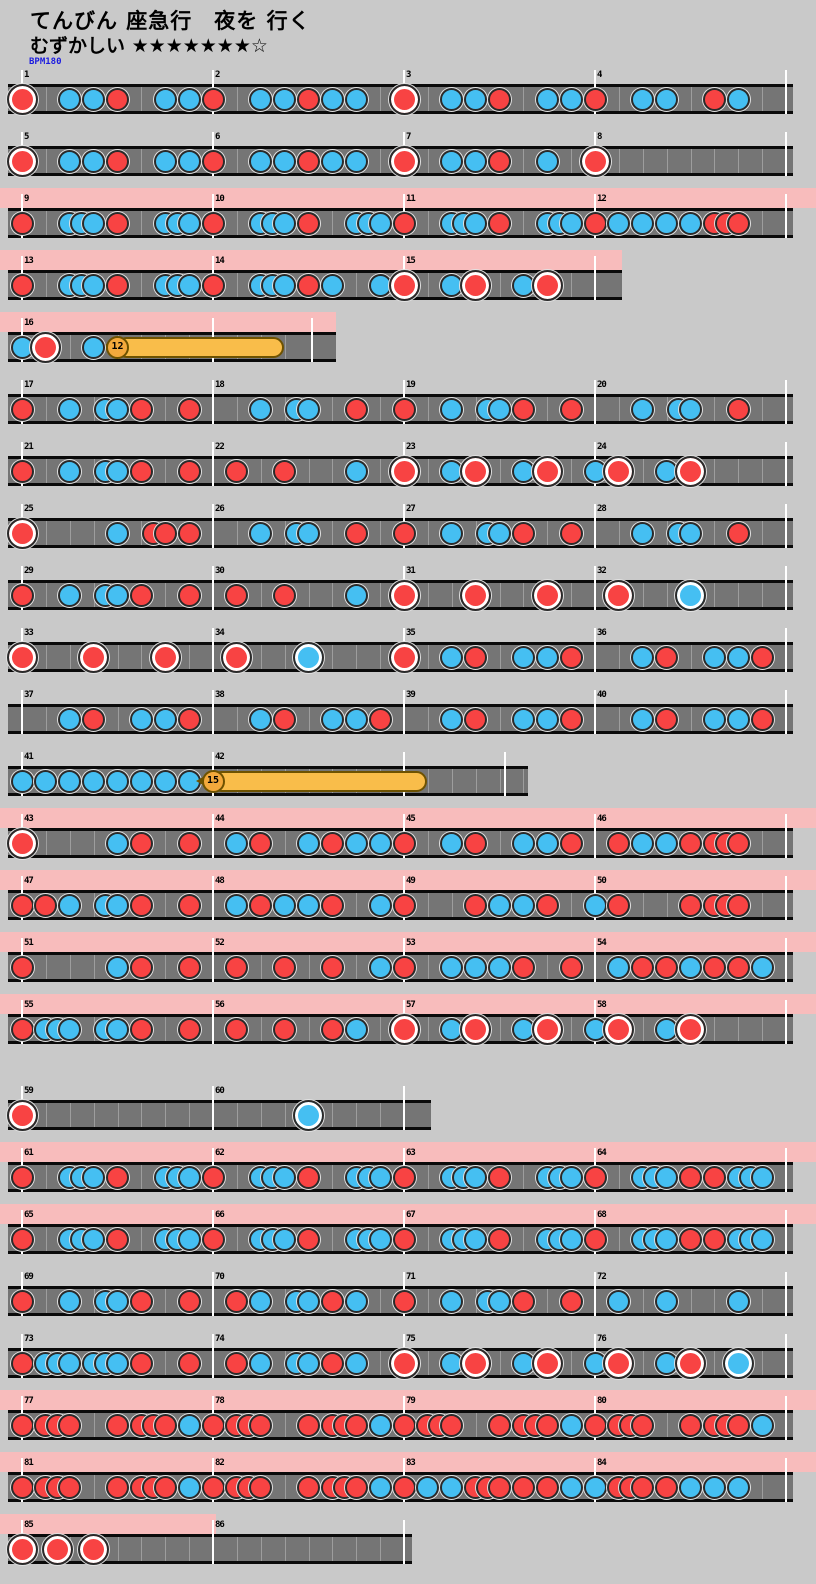 This screenshot has height=1584, width=816. Describe the element at coordinates (27, 199) in the screenshot. I see `measure-number: 9` at that location.